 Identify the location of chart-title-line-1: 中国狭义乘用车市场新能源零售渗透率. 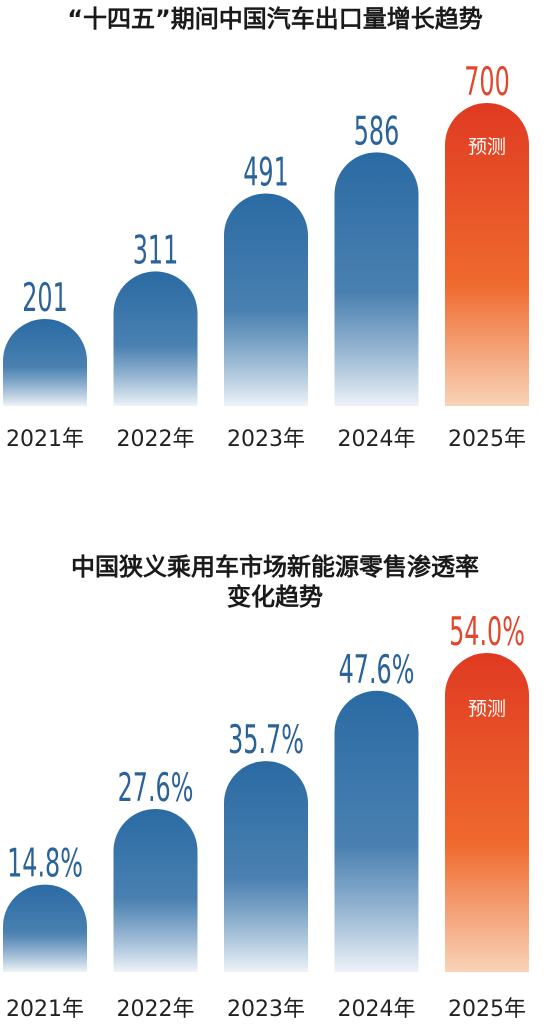
(275, 567).